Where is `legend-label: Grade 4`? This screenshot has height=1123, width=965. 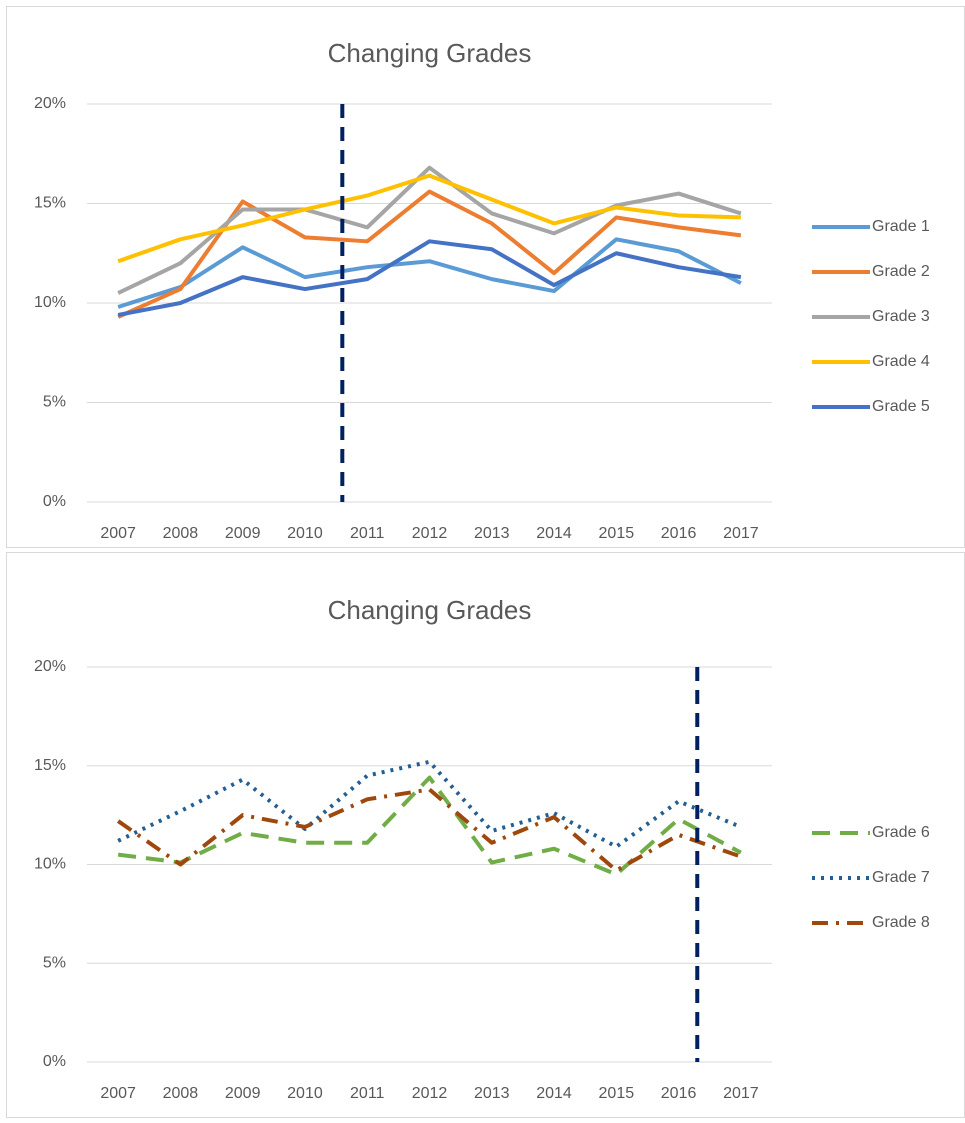
legend-label: Grade 4 is located at coordinates (901, 361).